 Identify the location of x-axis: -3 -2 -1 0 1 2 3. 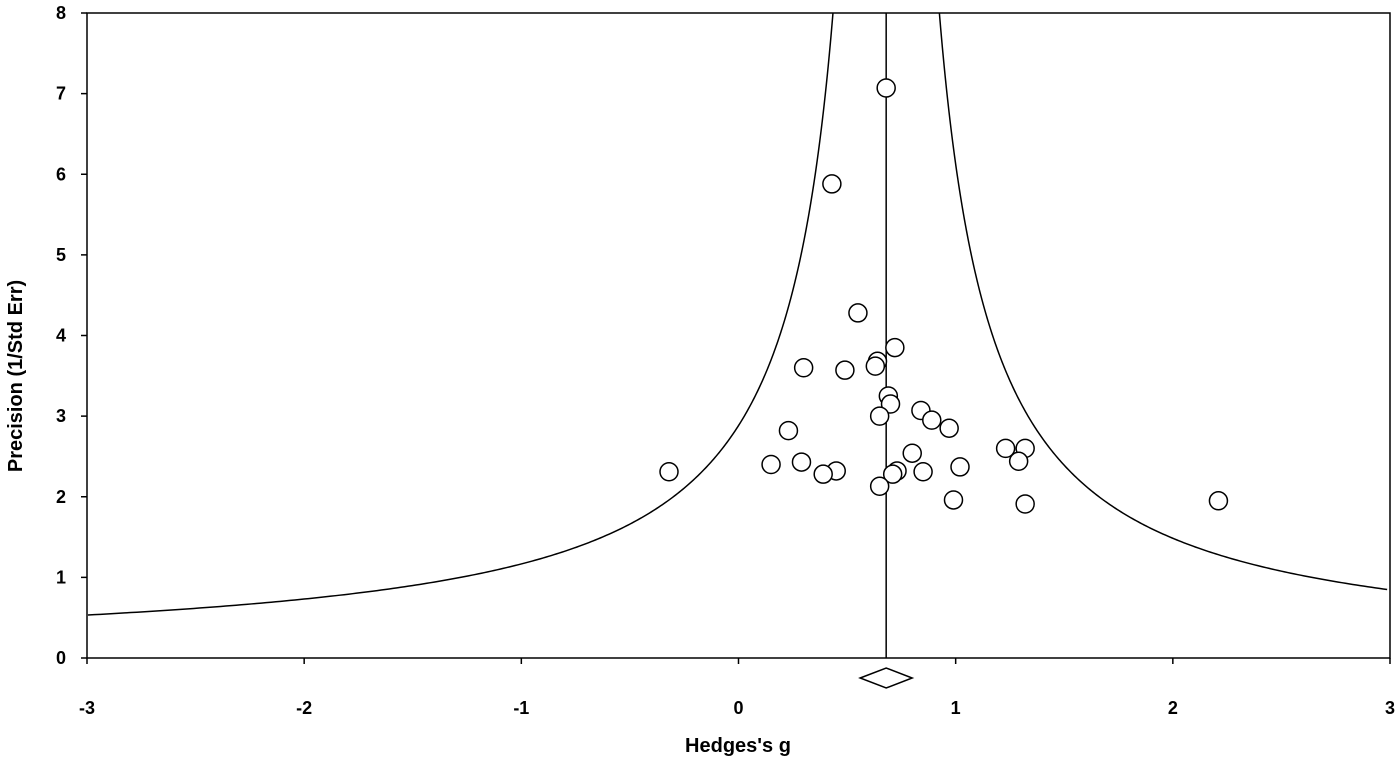
(737, 688).